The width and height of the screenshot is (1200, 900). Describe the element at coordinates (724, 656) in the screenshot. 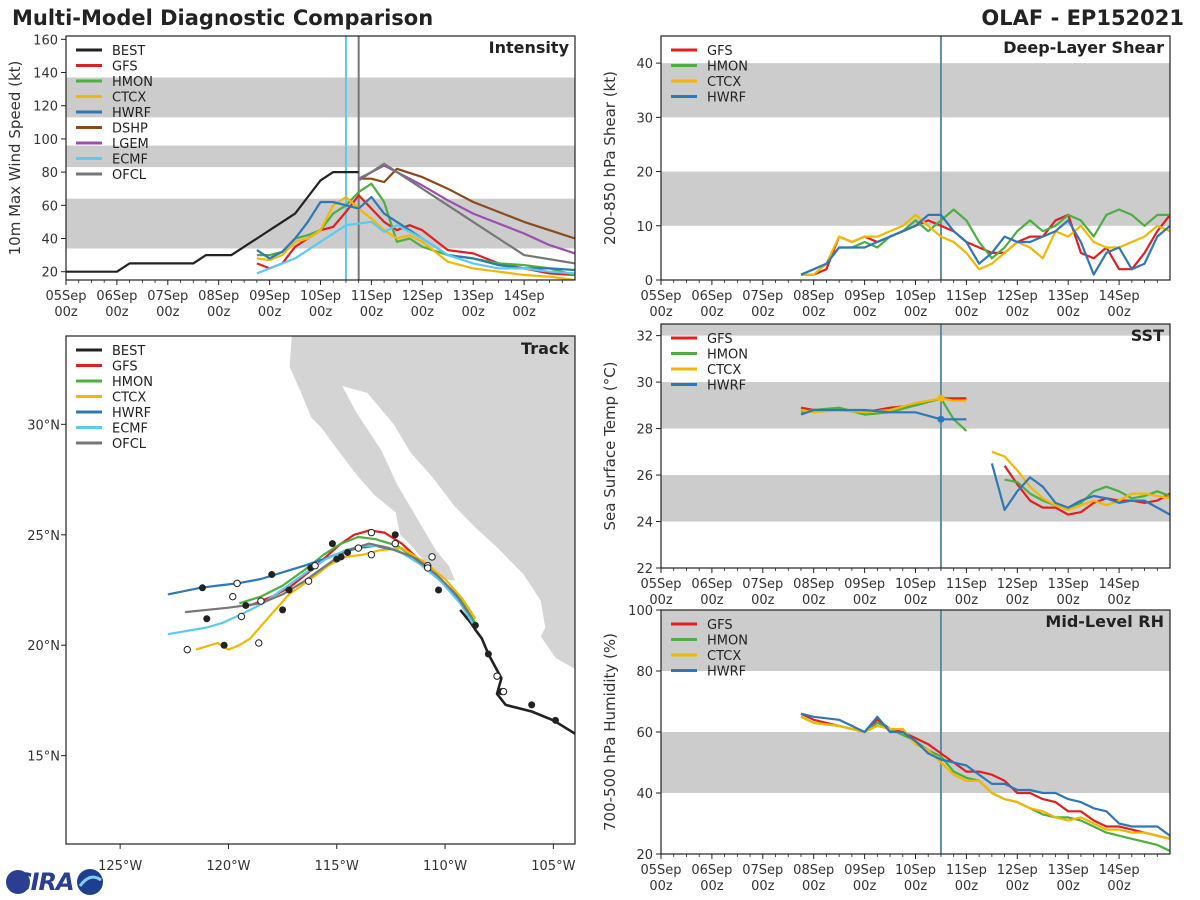

I see `rh-legend-label-ctcx: CTCX` at that location.